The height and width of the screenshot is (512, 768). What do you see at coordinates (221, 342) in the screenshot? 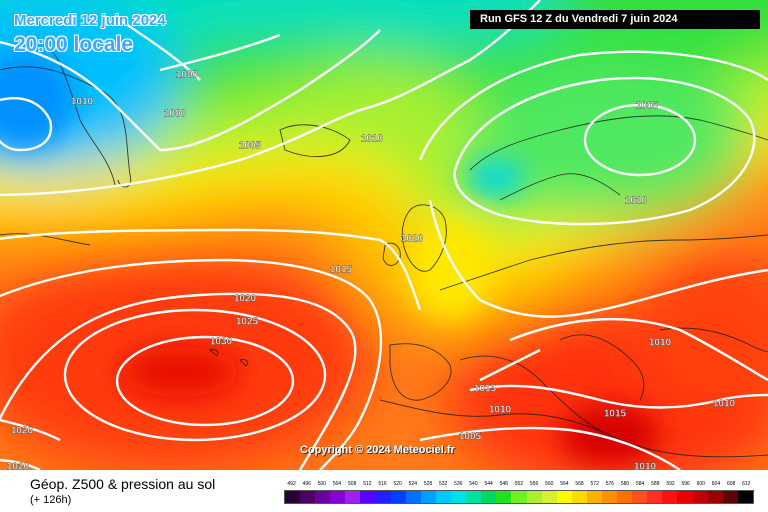
I see `isobar-label: 1030` at bounding box center [221, 342].